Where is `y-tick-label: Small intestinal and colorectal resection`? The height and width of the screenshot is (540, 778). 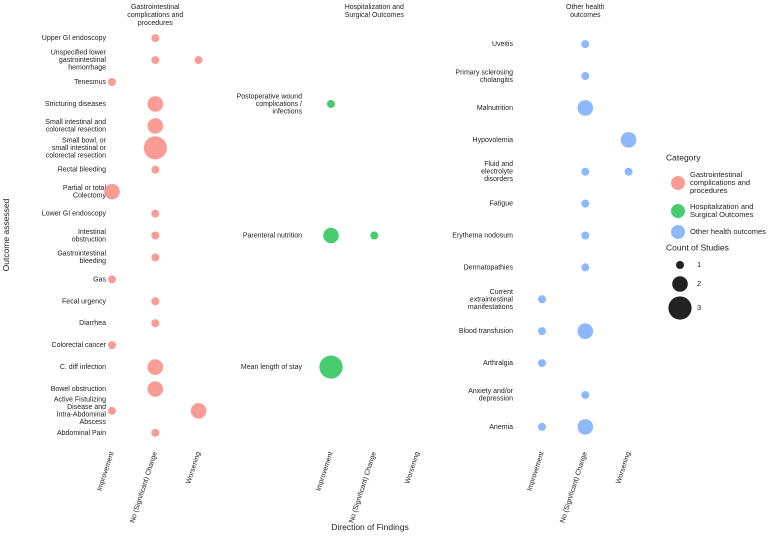
y-tick-label: Small intestinal and colorectal resection is located at coordinates (75, 126).